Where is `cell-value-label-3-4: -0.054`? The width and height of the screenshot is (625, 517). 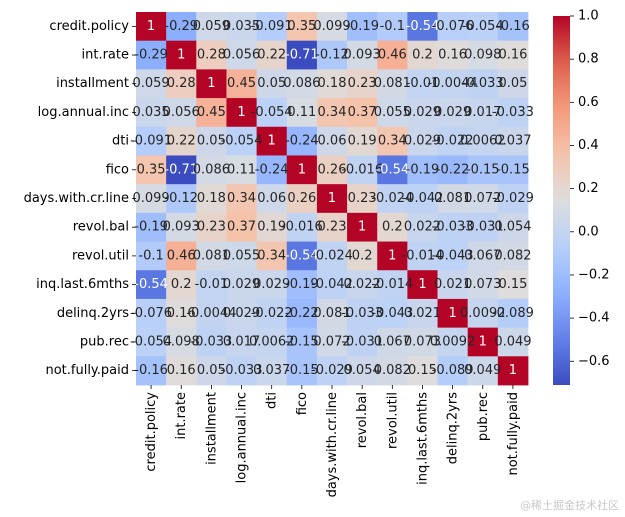 cell-value-label-3-4: -0.054 is located at coordinates (272, 112).